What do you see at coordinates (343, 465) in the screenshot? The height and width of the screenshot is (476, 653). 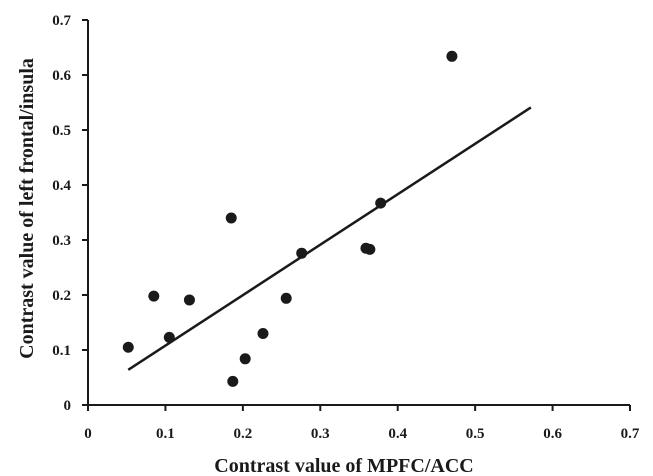 I see `x-axis-title: Contrast value of MPFC/ACC` at bounding box center [343, 465].